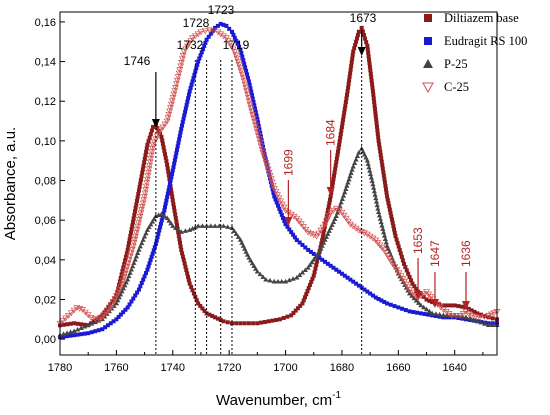  Describe the element at coordinates (435, 274) in the screenshot. I see `annotation-1647: 1647` at that location.